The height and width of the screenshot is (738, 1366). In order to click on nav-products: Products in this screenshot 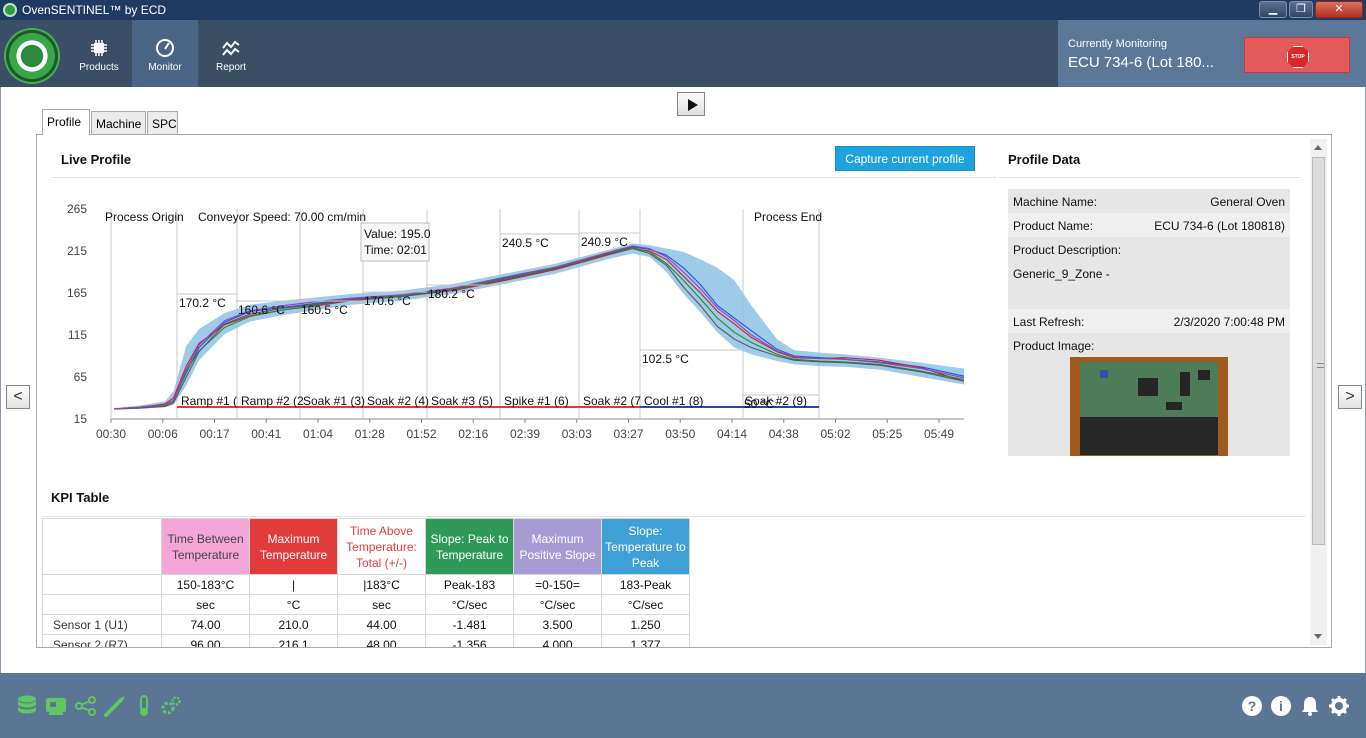, I will do `click(99, 53)`.